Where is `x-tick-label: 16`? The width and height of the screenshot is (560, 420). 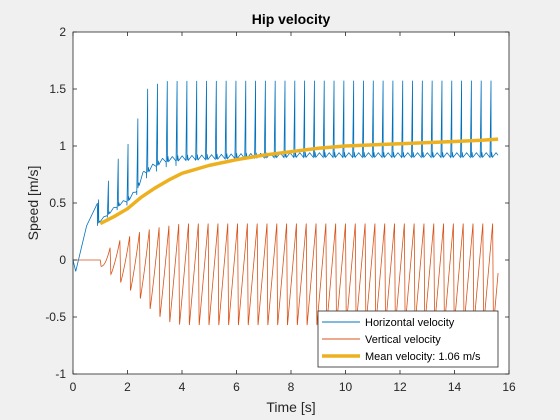 x-tick-label: 16 is located at coordinates (509, 387).